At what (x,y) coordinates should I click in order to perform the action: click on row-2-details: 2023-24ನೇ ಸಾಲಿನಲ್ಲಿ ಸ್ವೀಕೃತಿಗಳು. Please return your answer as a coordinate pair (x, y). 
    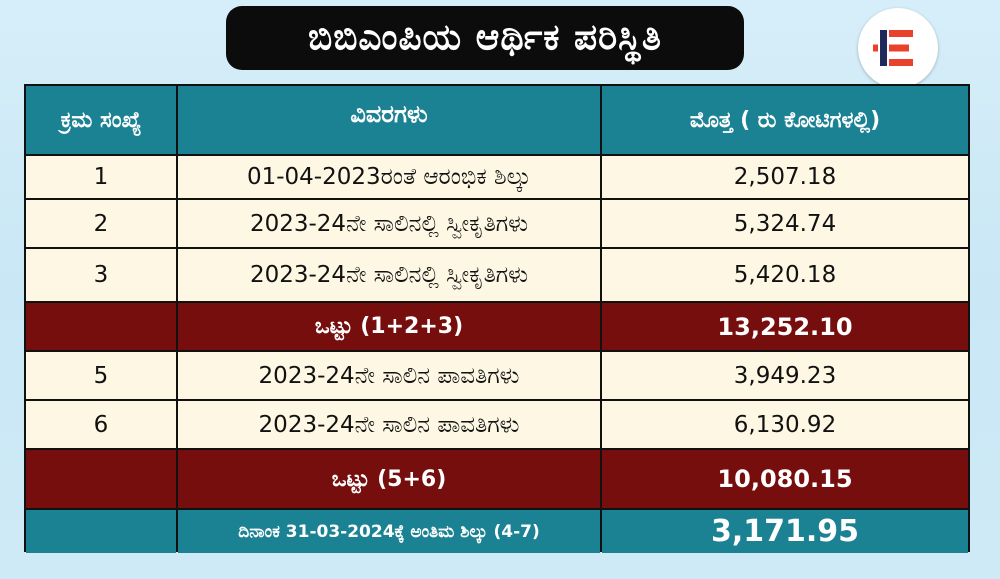
    Looking at the image, I should click on (389, 223).